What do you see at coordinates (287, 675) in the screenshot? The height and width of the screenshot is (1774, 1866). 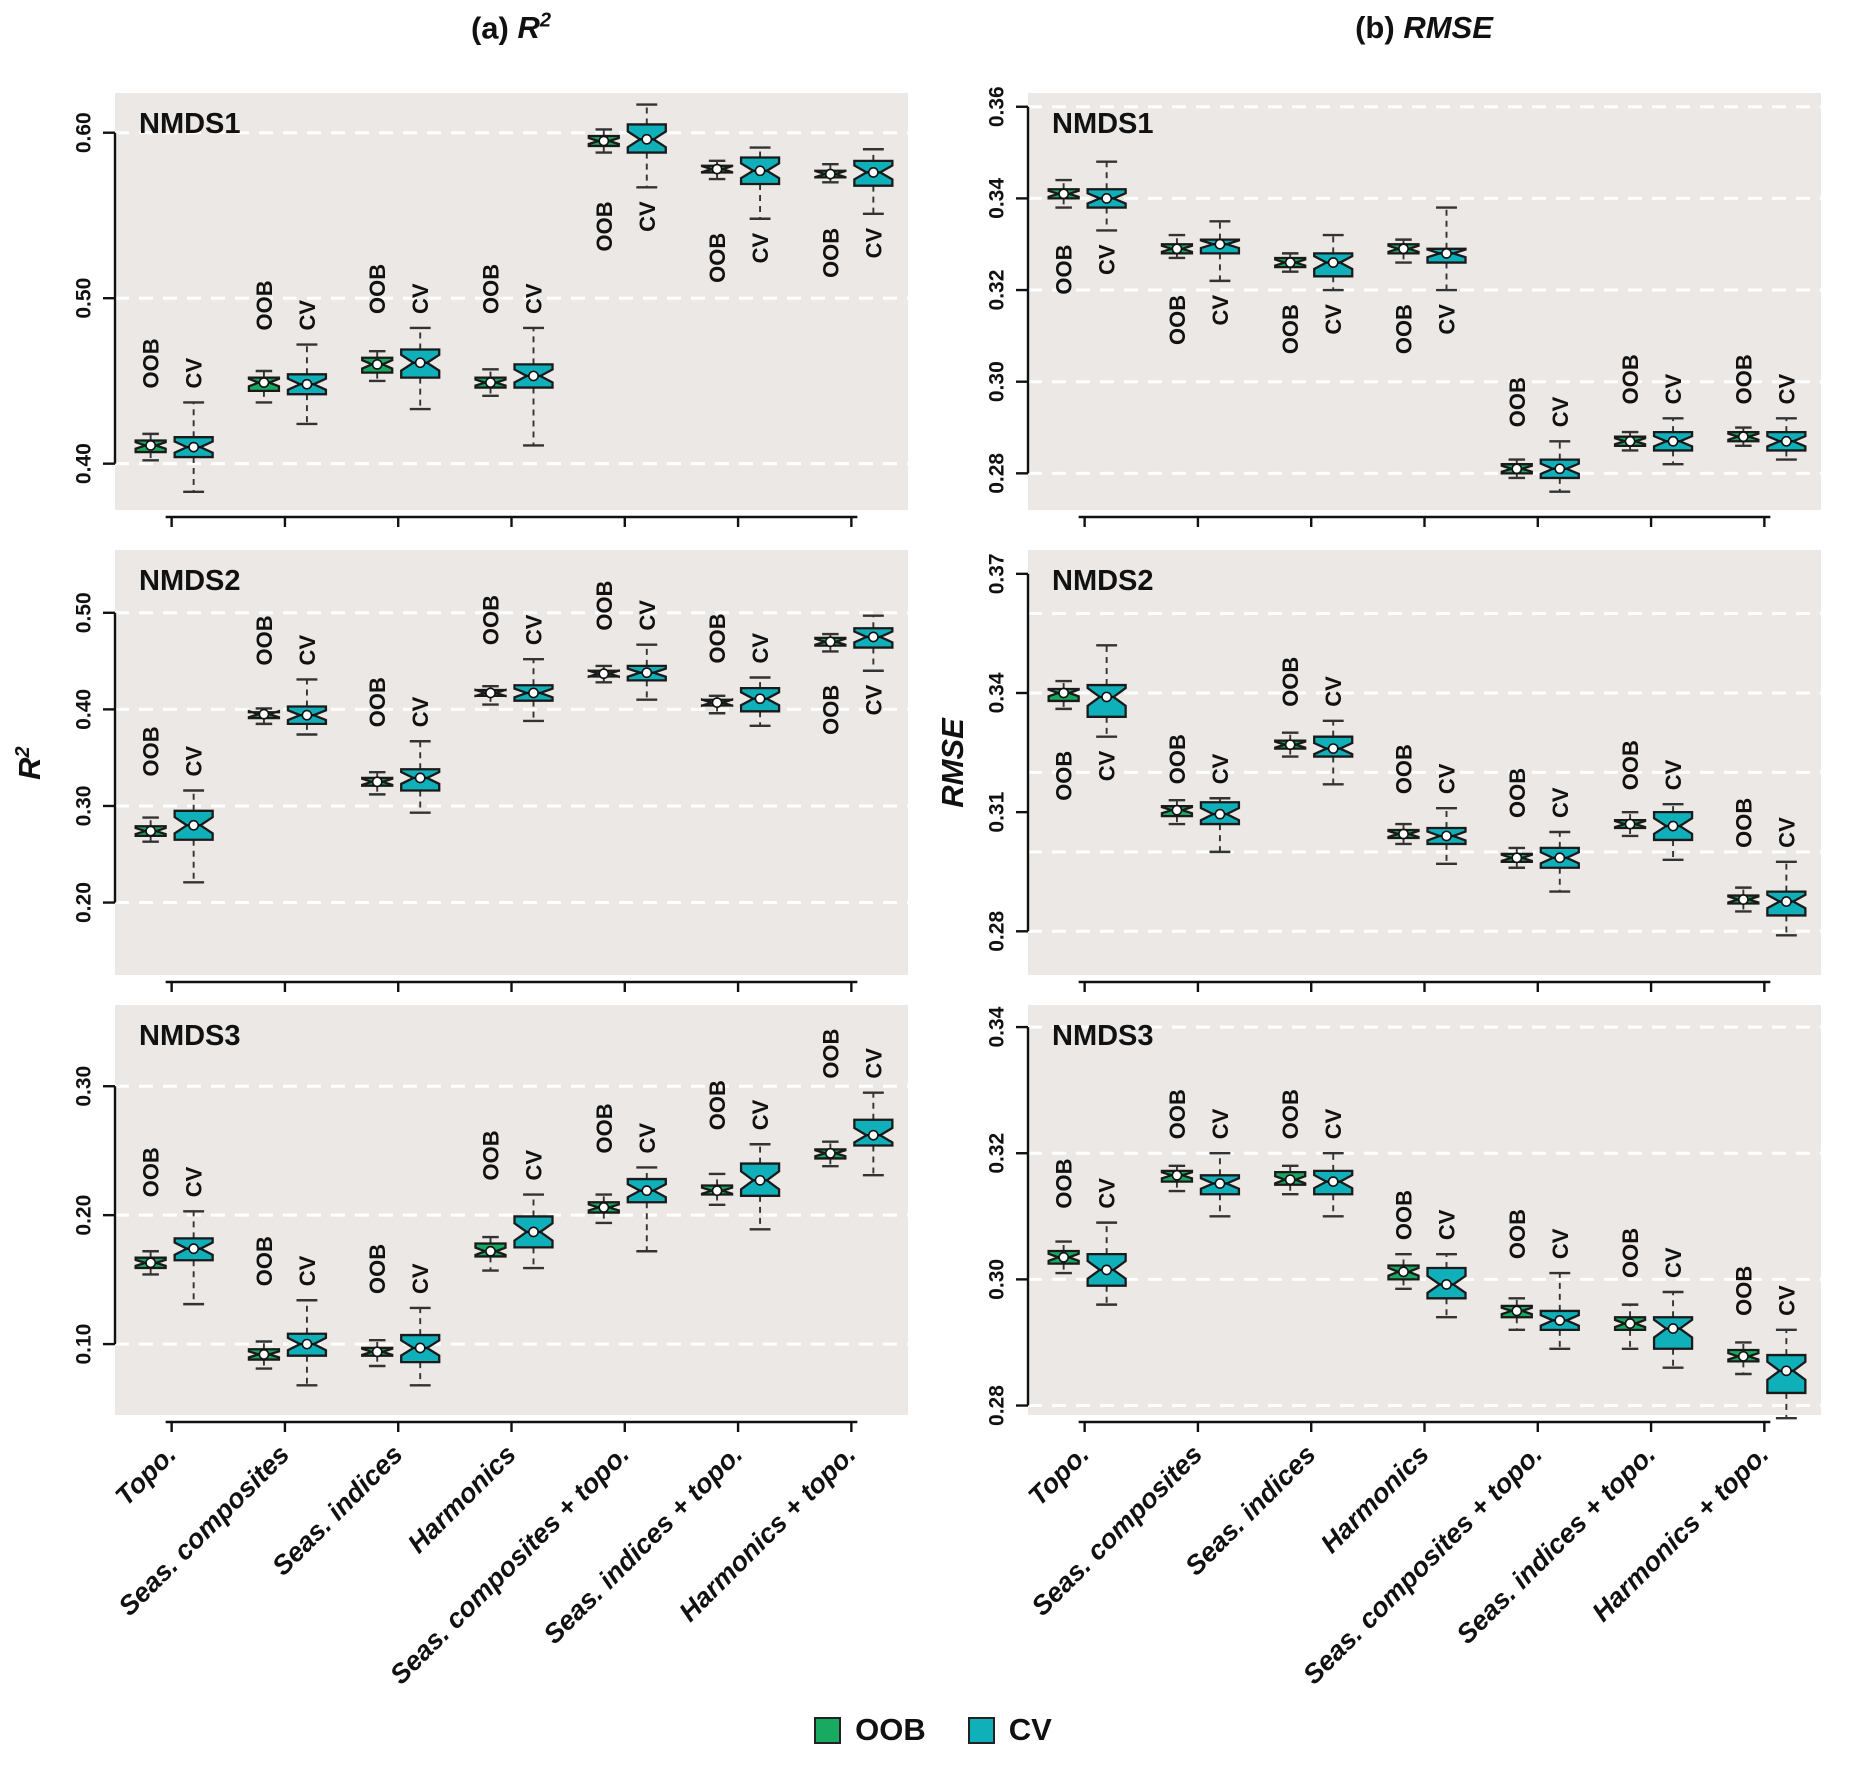 I see `box-group-1: OOB CV` at bounding box center [287, 675].